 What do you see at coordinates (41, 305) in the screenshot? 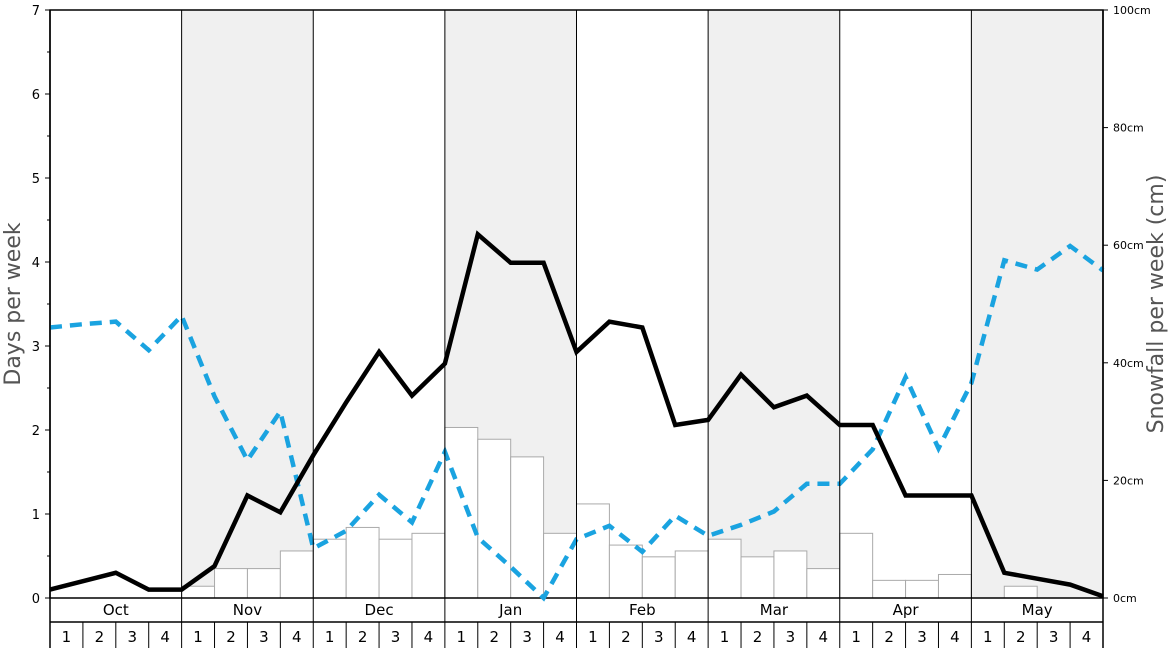
I see `left-axis: 0 1 2 3 4 5 6 7` at bounding box center [41, 305].